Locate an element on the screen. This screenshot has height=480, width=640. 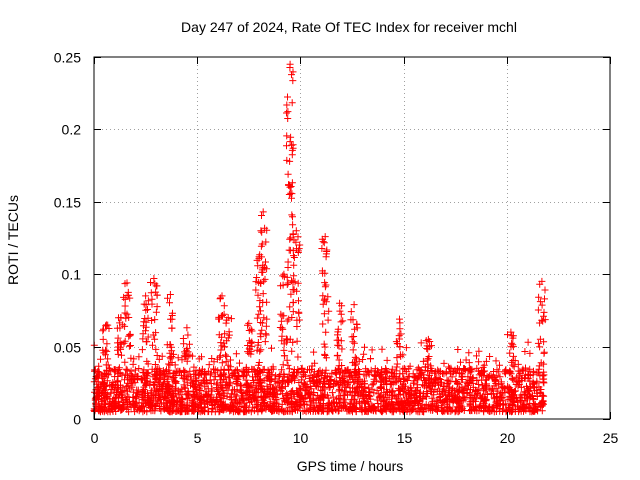
x-tick-label: 10 is located at coordinates (301, 438).